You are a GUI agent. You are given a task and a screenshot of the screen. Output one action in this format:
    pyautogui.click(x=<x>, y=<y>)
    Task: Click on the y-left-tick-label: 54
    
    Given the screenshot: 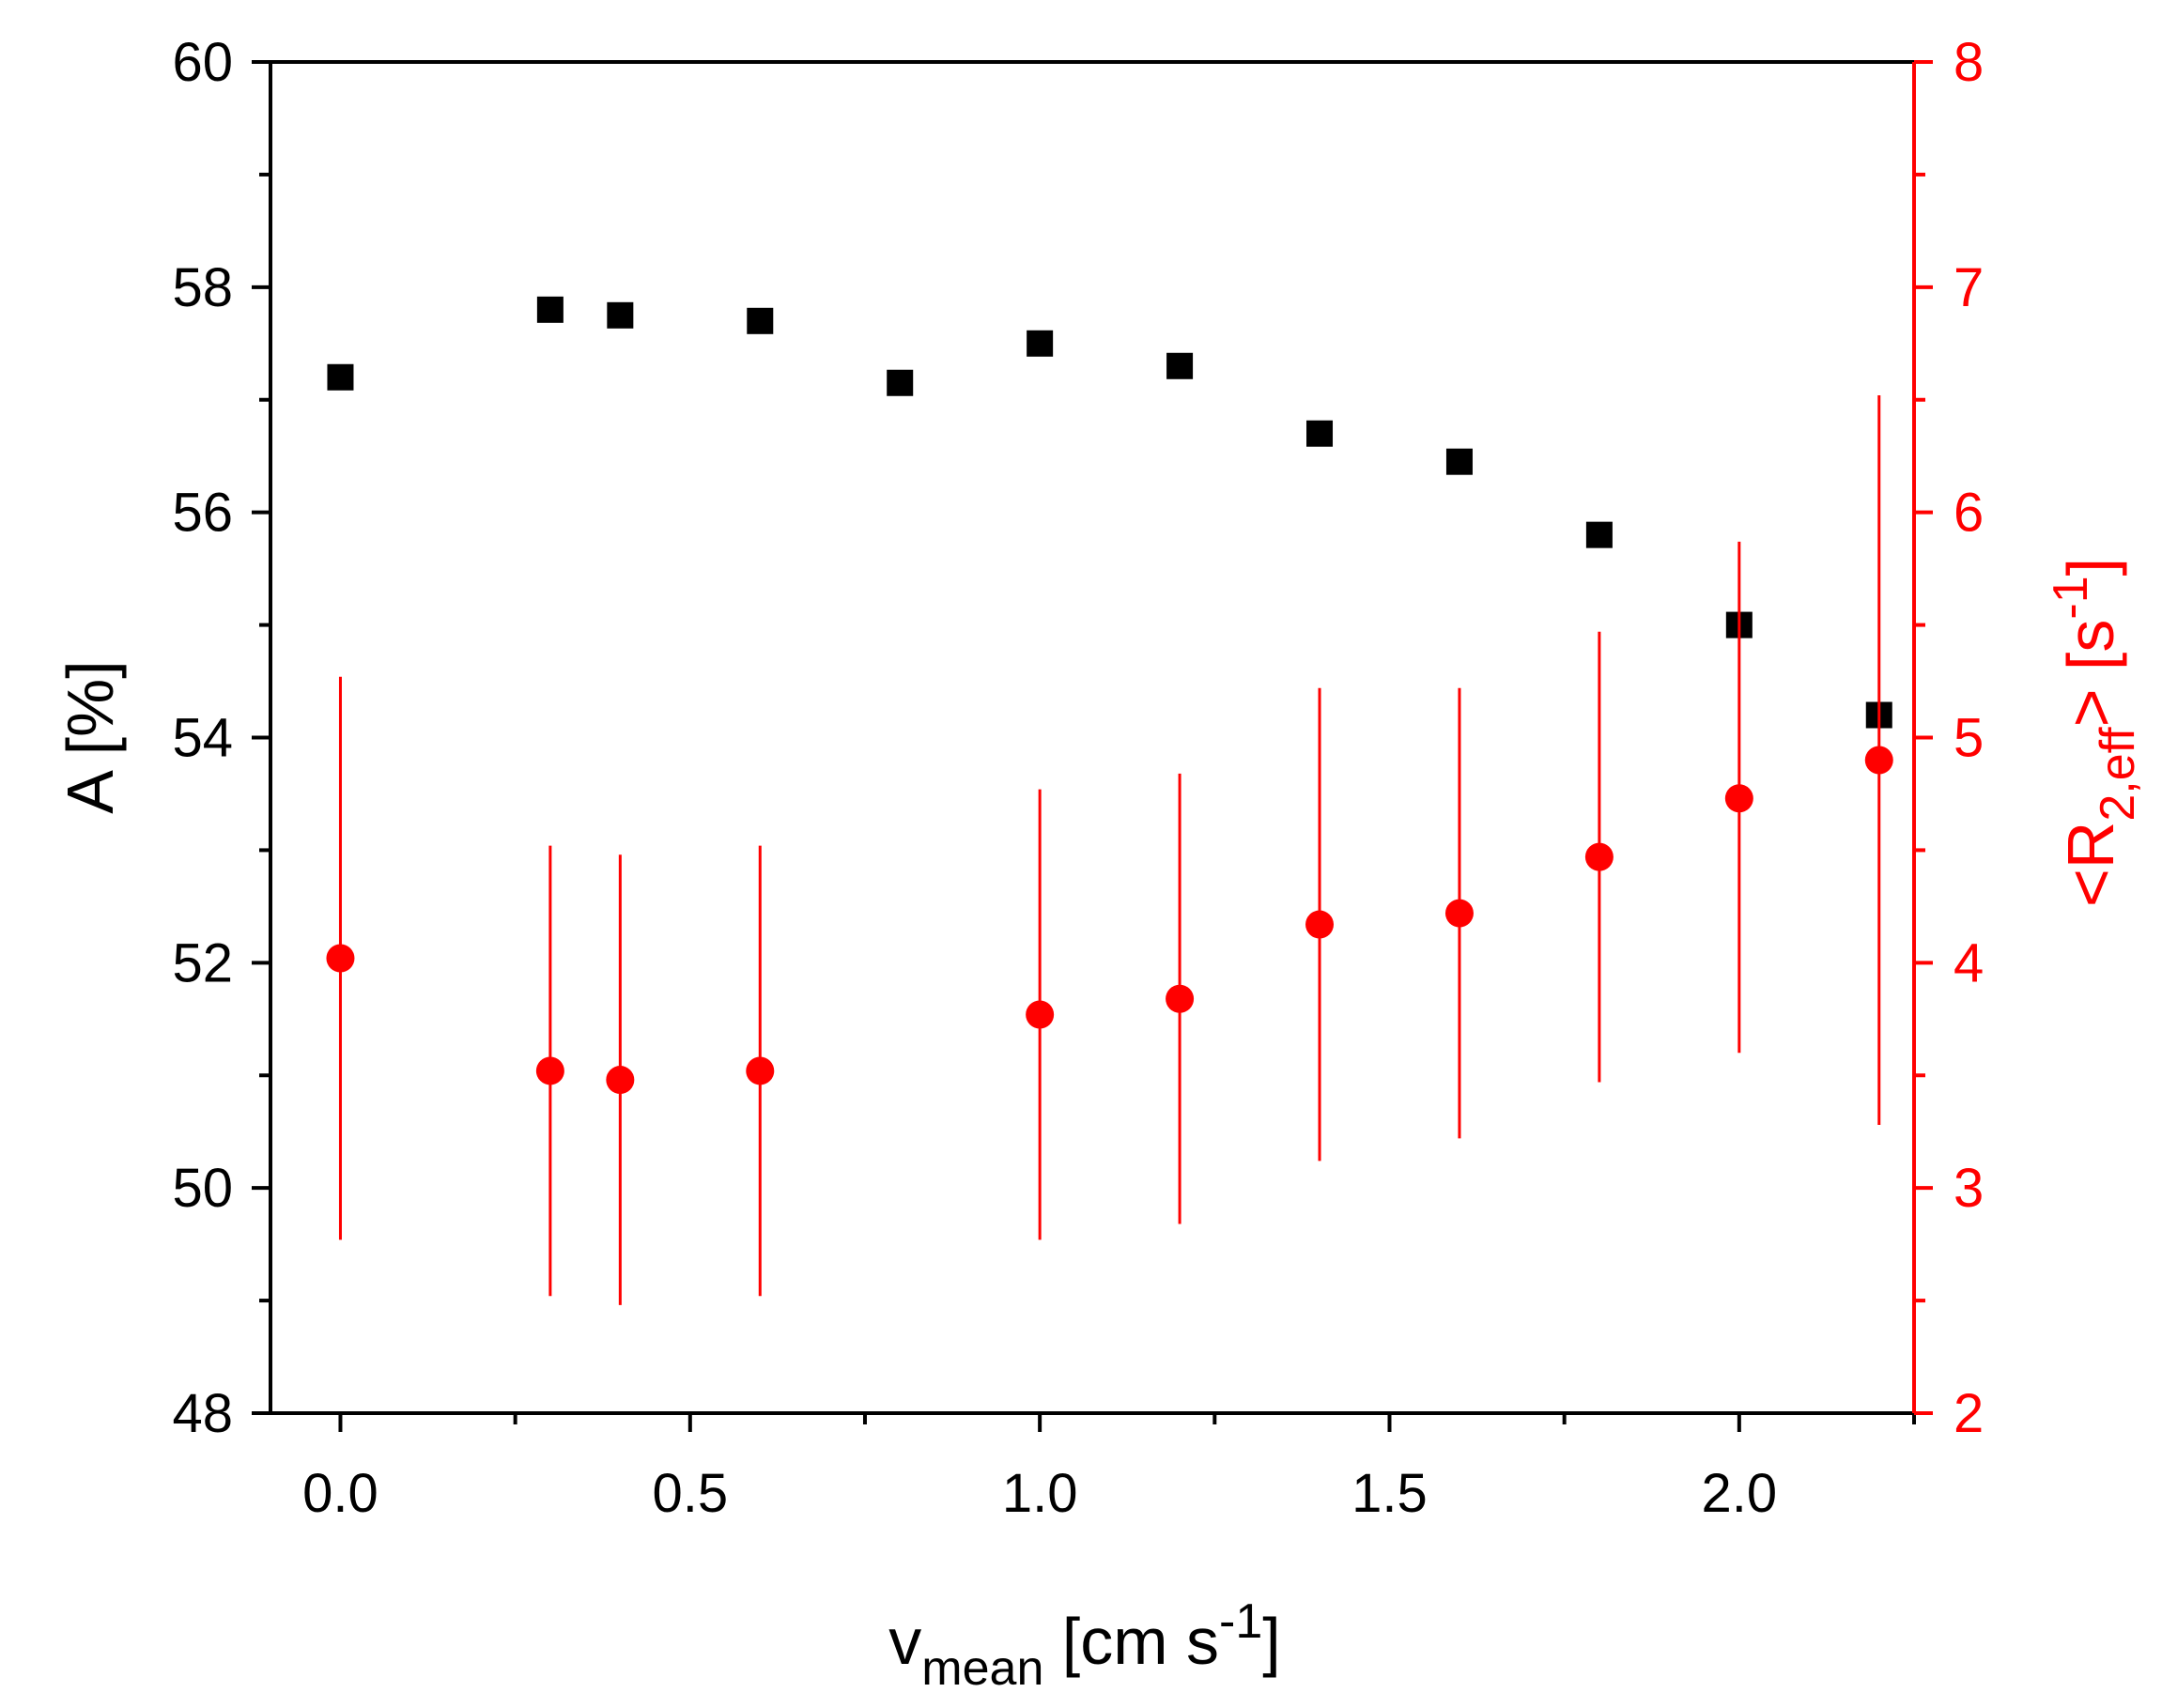 What is the action you would take?
    pyautogui.click(x=202, y=738)
    